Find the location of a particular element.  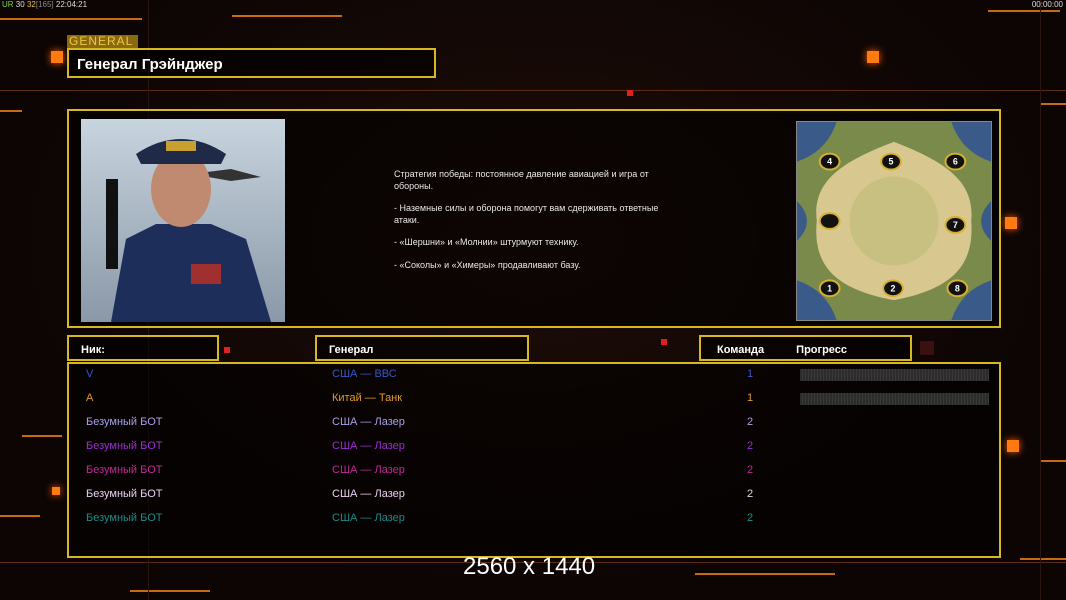

start-position-marker: 4 is located at coordinates (829, 161).